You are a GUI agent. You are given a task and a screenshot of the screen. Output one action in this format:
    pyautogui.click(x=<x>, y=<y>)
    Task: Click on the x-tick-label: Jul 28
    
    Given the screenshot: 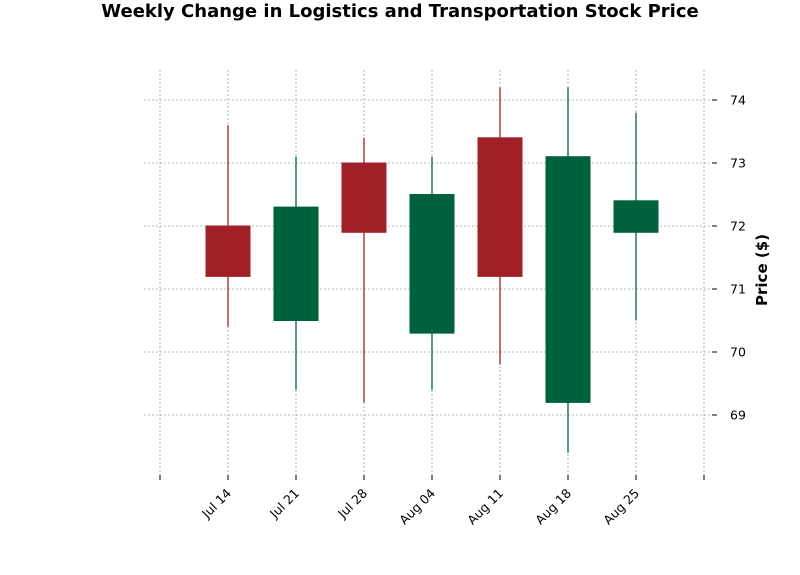 What is the action you would take?
    pyautogui.click(x=352, y=503)
    